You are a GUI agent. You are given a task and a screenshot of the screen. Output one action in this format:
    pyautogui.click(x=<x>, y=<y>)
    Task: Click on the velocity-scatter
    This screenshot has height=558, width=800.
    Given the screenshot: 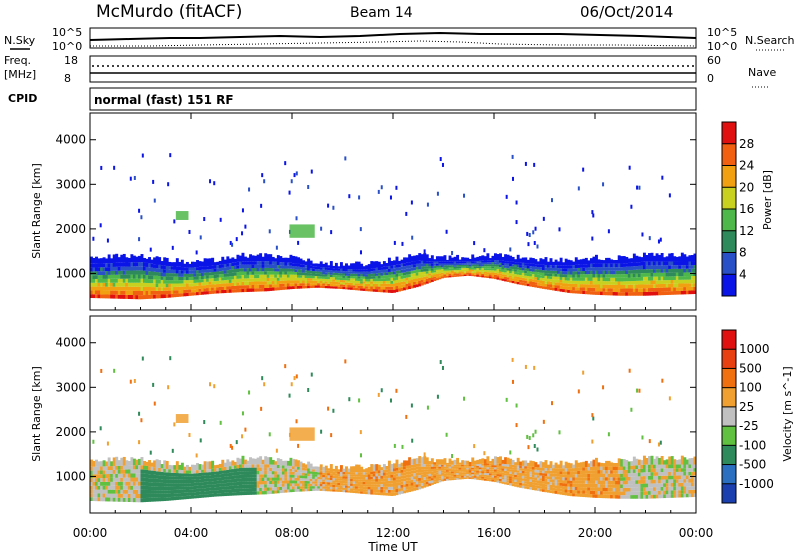 What is the action you would take?
    pyautogui.click(x=201, y=440)
    